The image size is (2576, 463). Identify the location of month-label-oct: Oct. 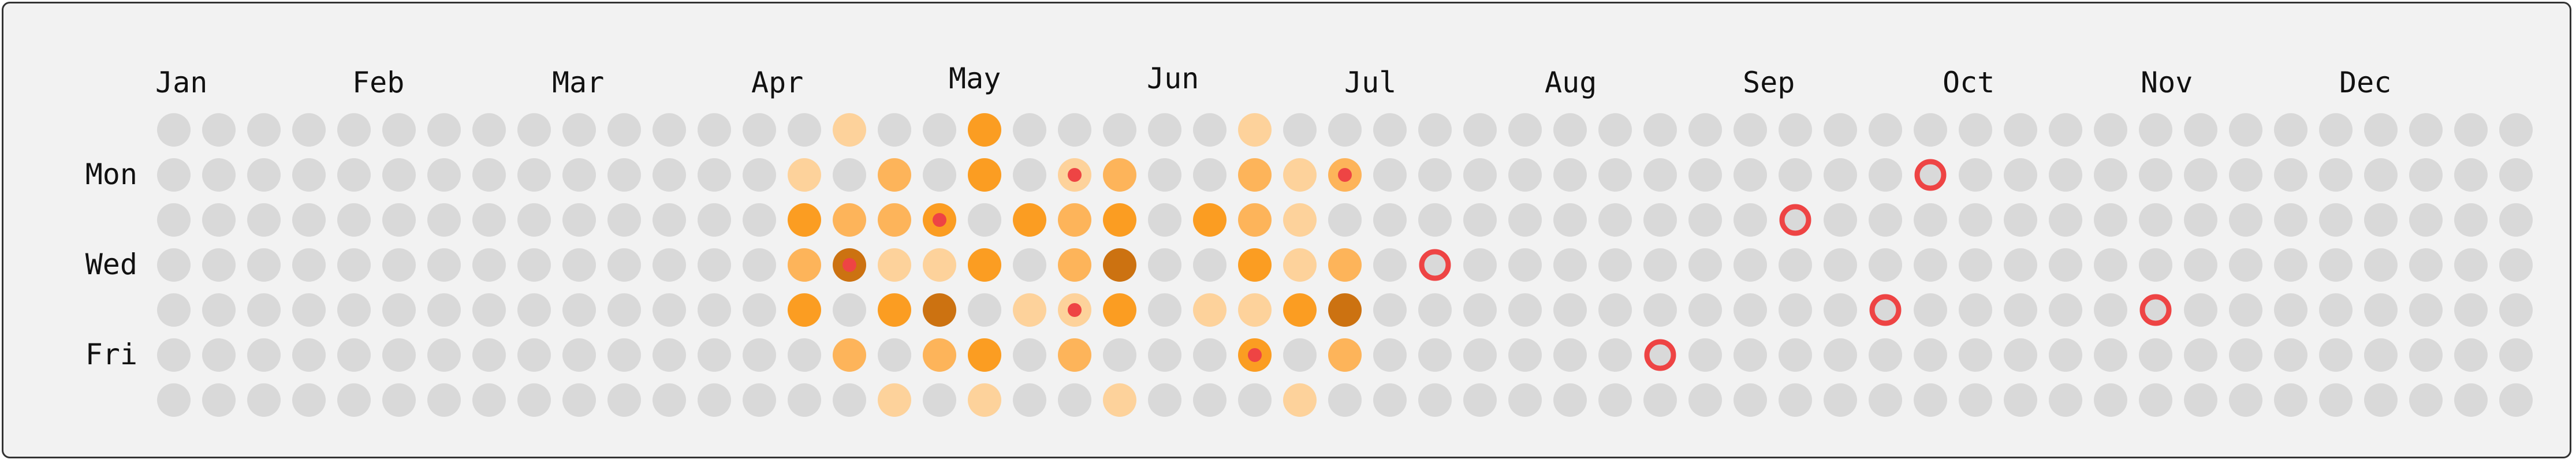
(1969, 82).